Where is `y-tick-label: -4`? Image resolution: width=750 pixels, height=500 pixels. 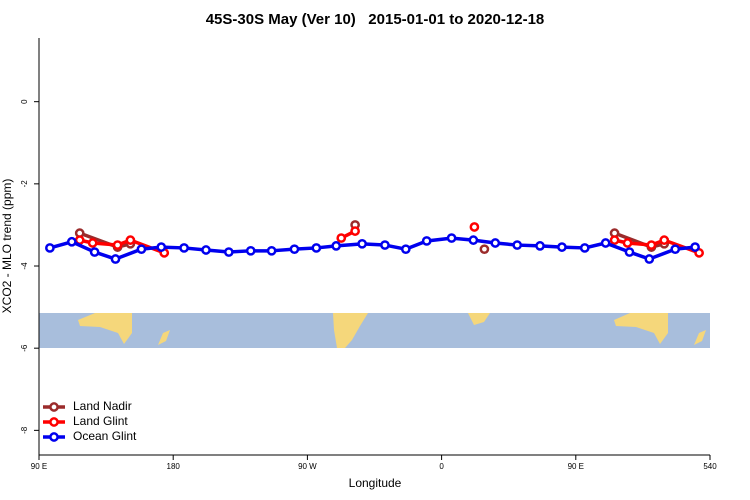 y-tick-label: -4 is located at coordinates (24, 266).